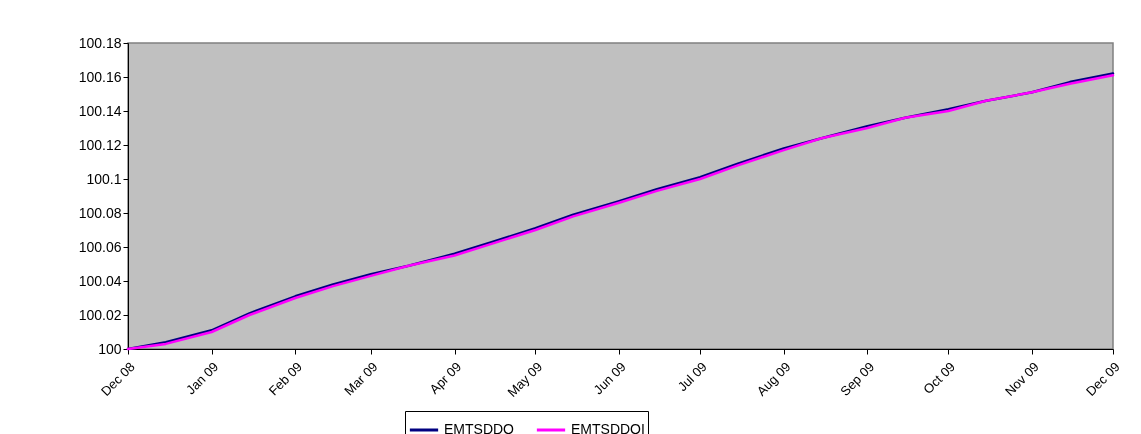  What do you see at coordinates (479, 427) in the screenshot?
I see `legend-label: EMTSDDO` at bounding box center [479, 427].